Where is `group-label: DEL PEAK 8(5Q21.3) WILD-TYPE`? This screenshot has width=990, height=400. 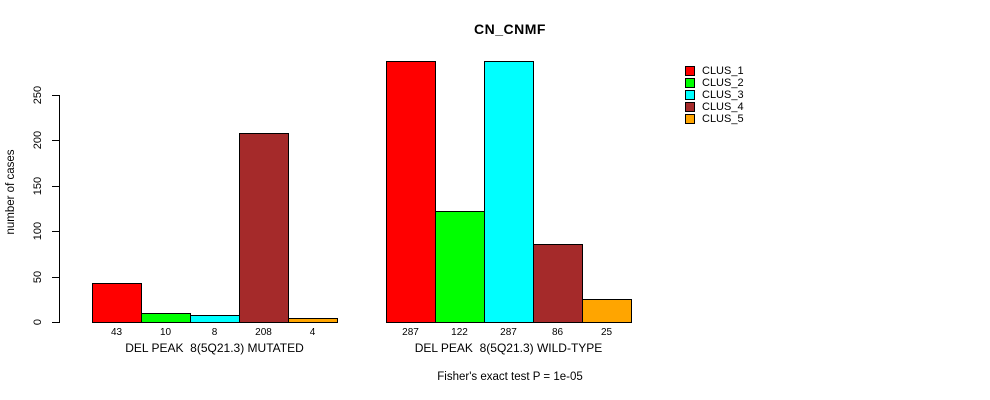
group-label: DEL PEAK 8(5Q21.3) WILD-TYPE is located at coordinates (508, 348).